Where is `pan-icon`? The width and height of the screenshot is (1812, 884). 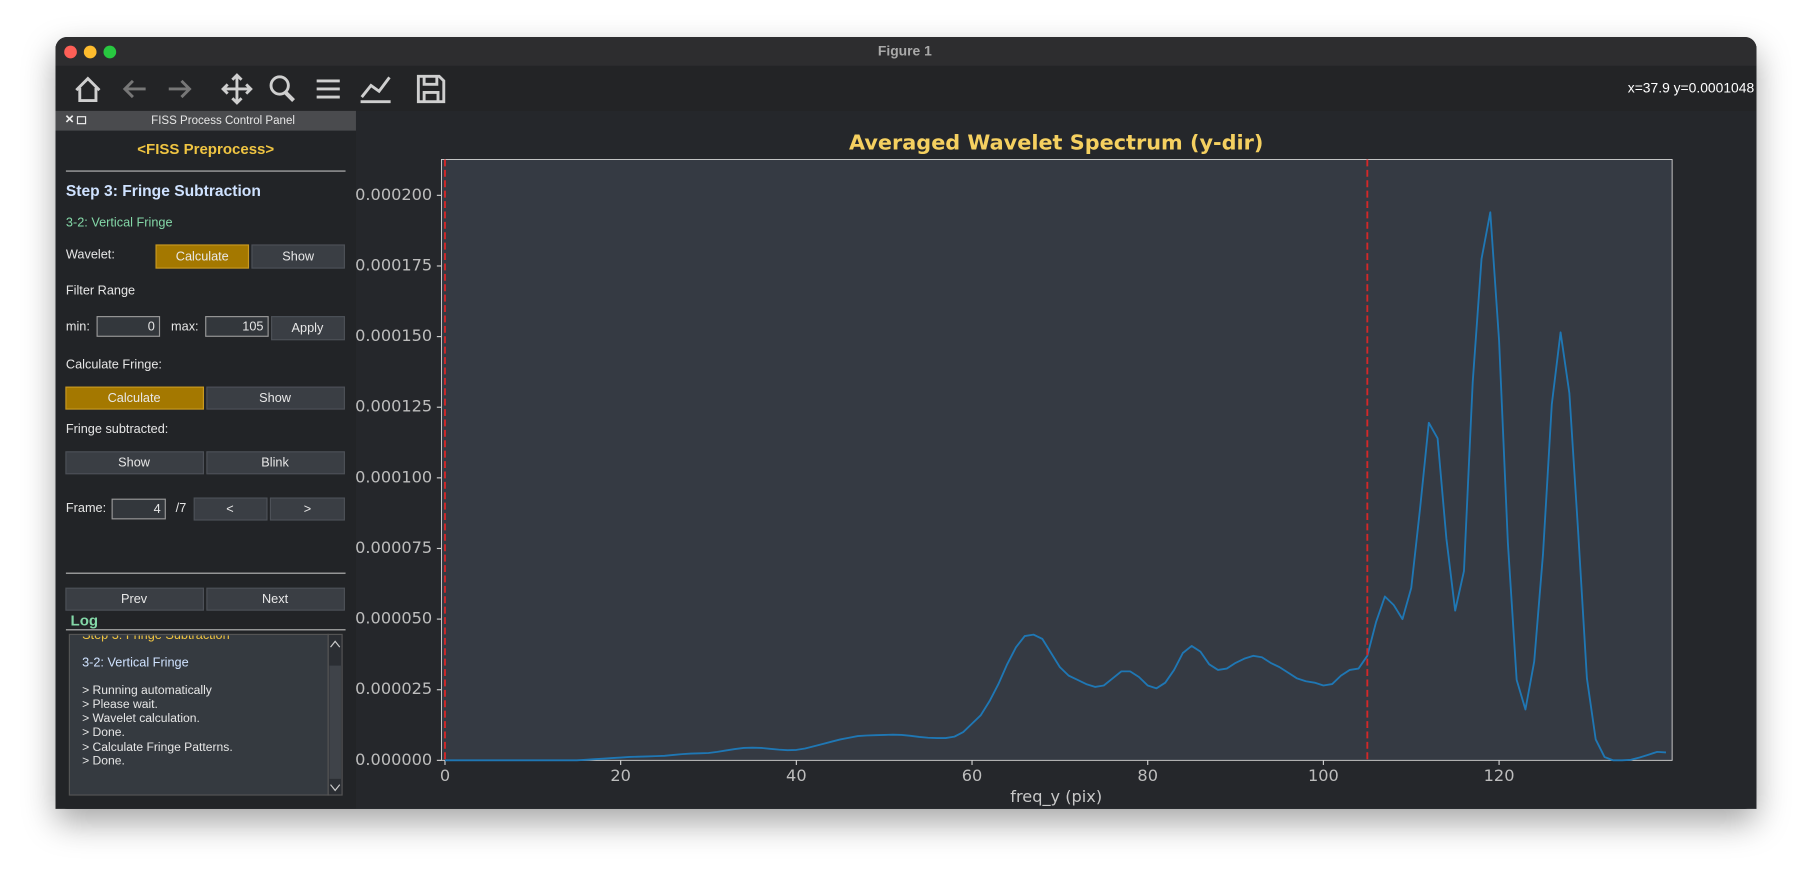
pan-icon is located at coordinates (237, 89).